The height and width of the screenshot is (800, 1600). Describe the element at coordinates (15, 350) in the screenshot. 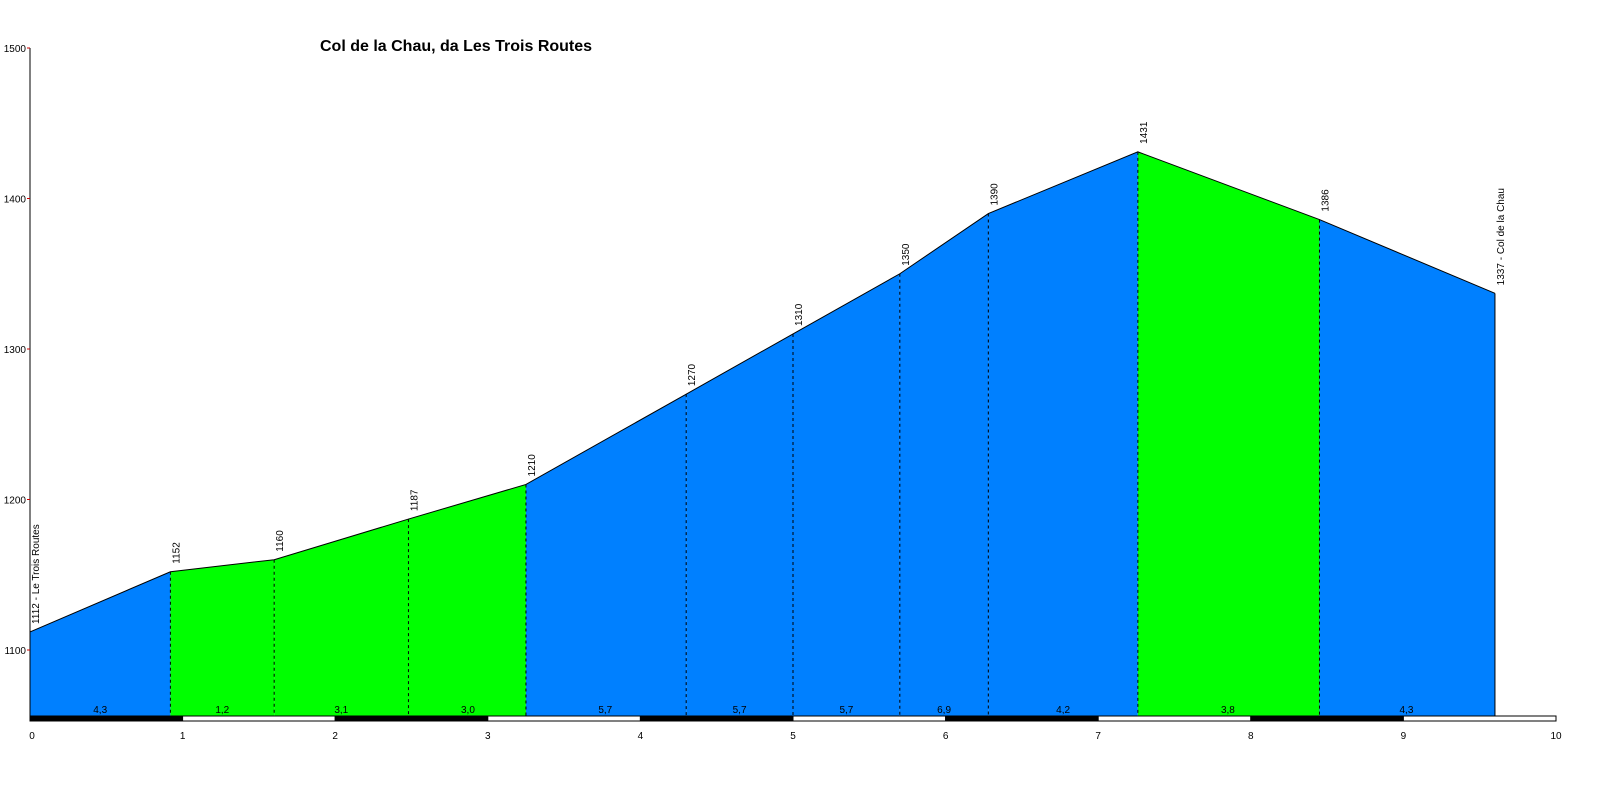

I see `y-tick-label: 1300` at that location.